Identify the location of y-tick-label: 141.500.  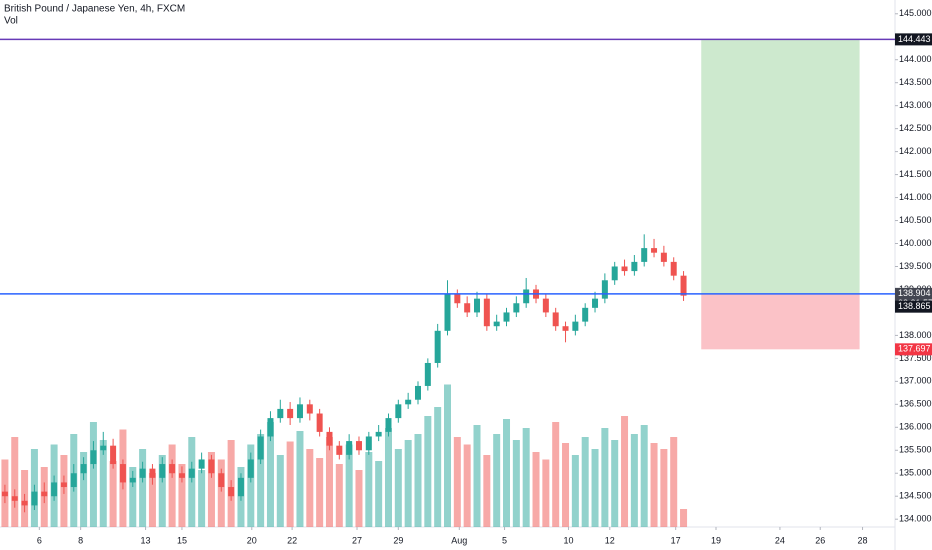
(915, 174).